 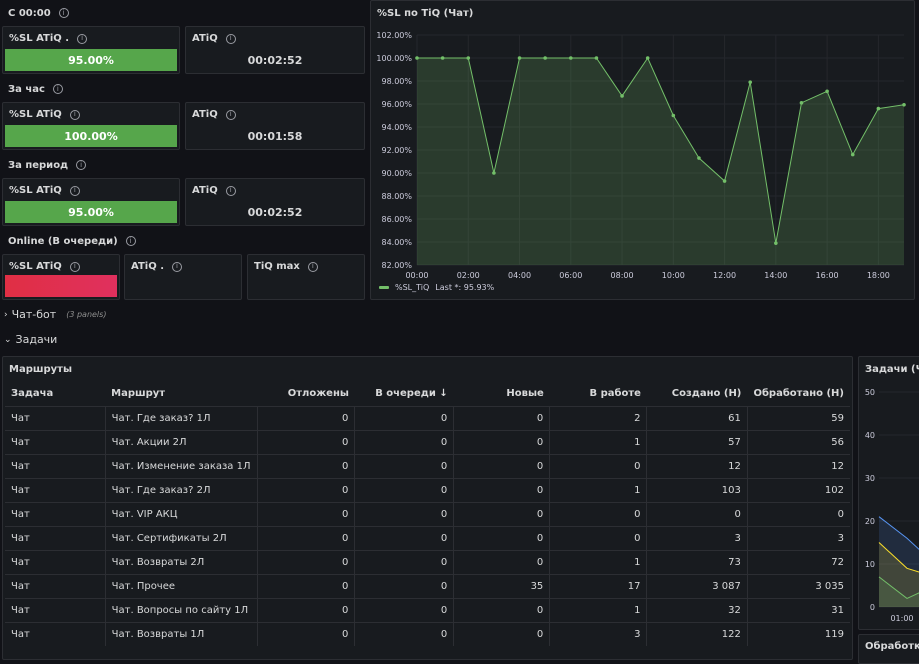 I want to click on sl-atiq-panel-r1: %SL ATiQ . i 95.00%, so click(x=91, y=50).